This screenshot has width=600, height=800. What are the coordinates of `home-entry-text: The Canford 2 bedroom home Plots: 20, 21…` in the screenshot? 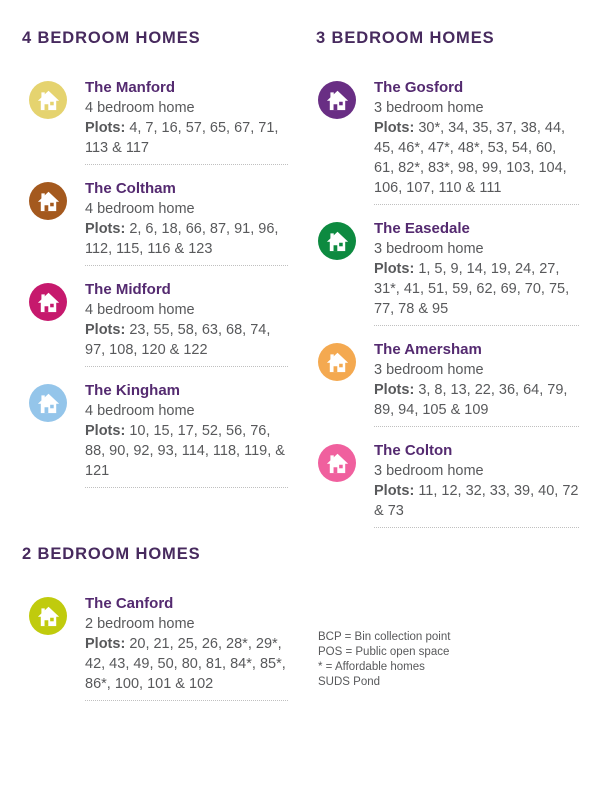 It's located at (186, 647).